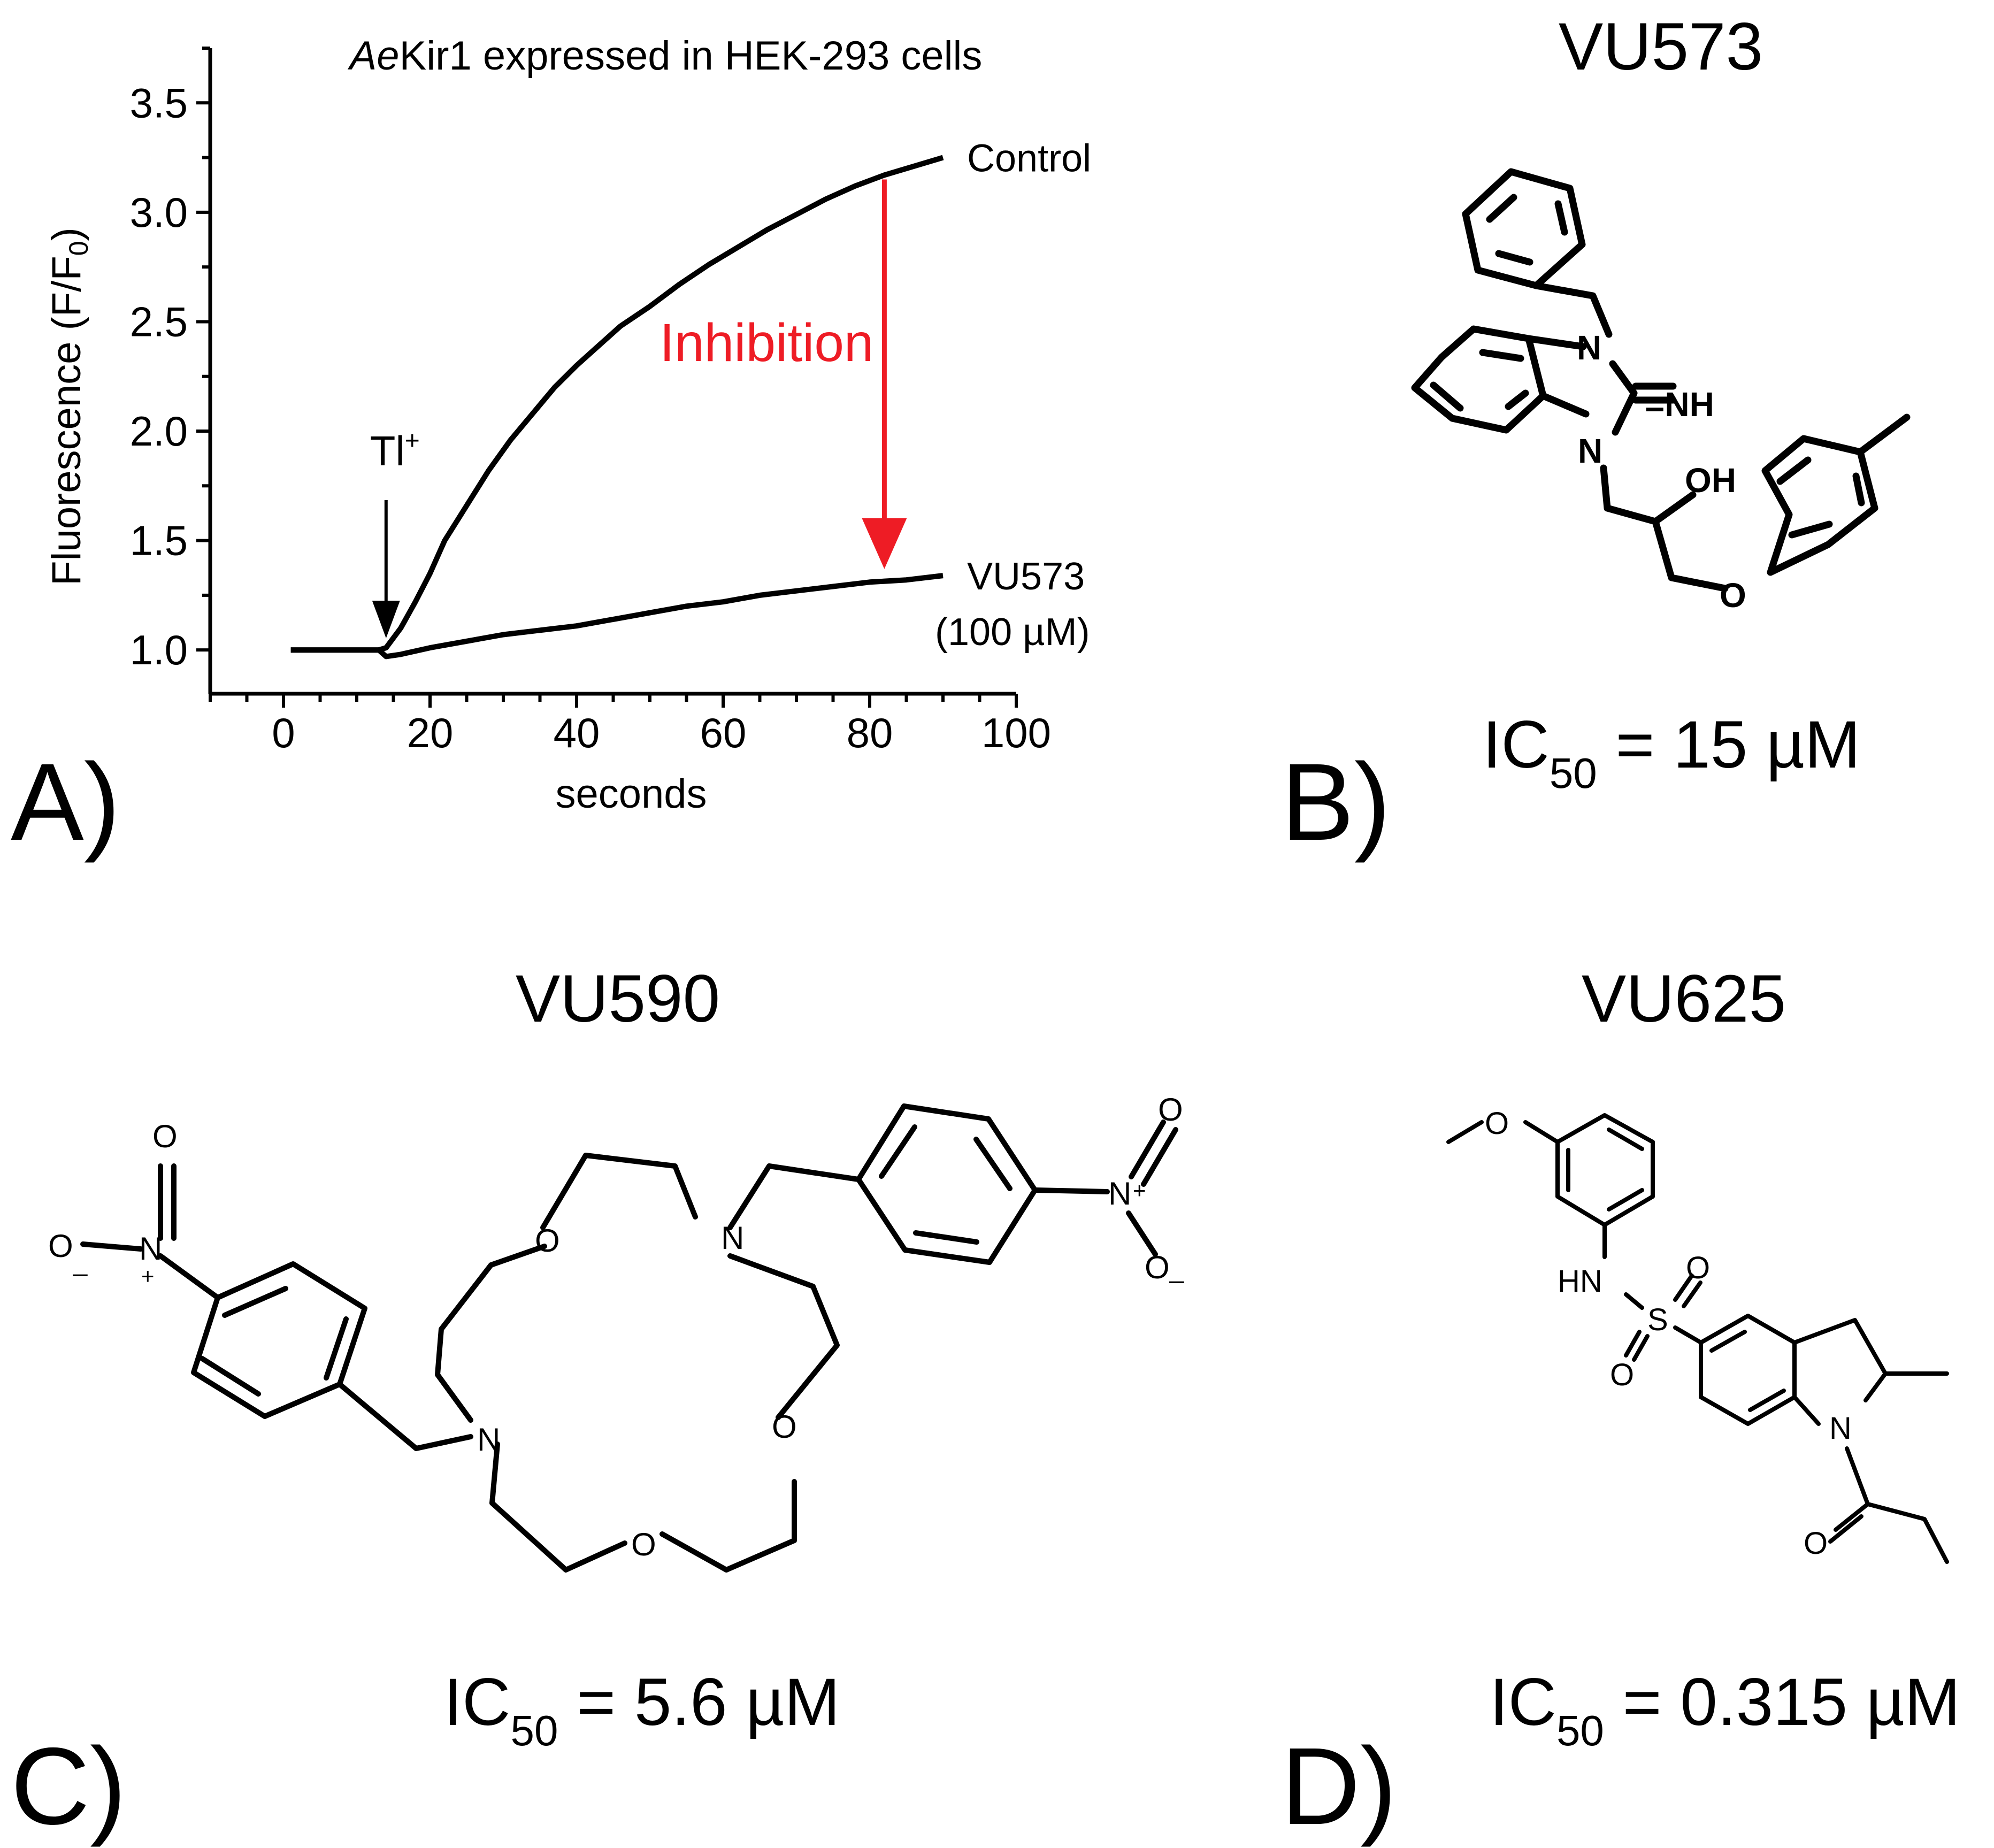  Describe the element at coordinates (165, 1136) in the screenshot. I see `vu590-atom-left-o-top: O` at that location.